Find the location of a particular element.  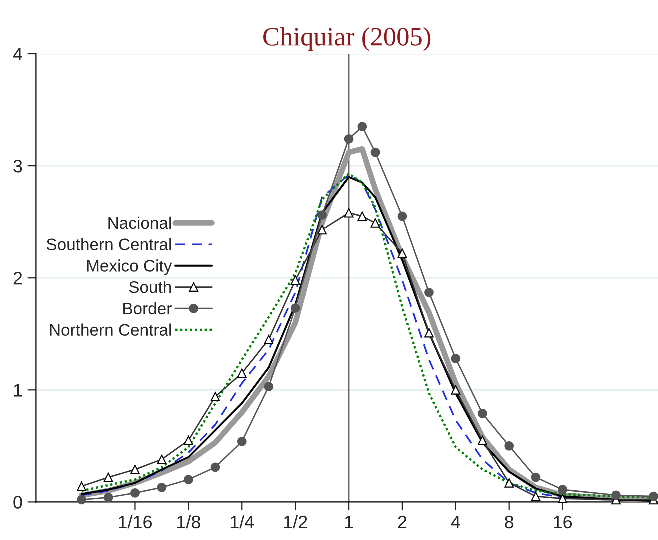

x-tick-label: 16 is located at coordinates (563, 522).